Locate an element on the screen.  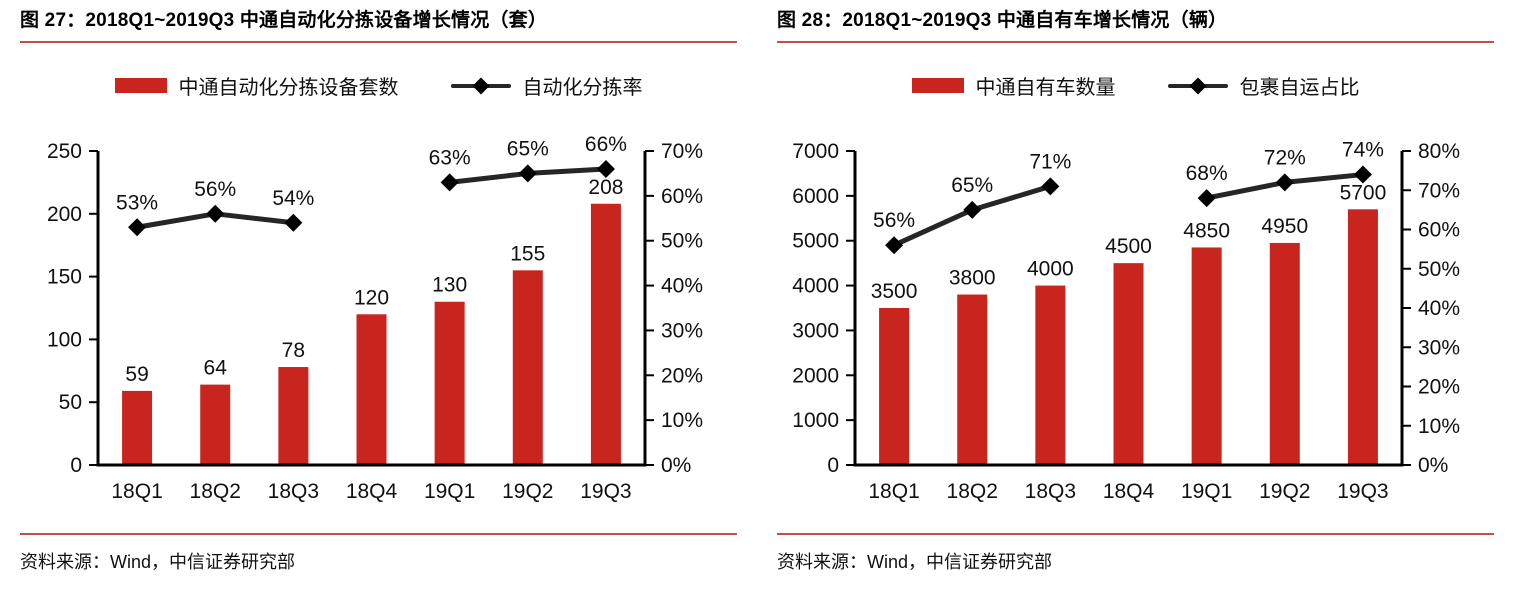
legend-line-label: 包裹自运占比 is located at coordinates (1299, 88).